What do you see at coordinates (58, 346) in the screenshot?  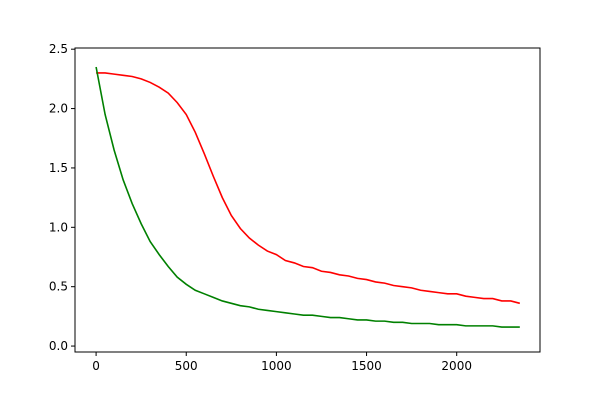 I see `y-tick-label: 0.0` at bounding box center [58, 346].